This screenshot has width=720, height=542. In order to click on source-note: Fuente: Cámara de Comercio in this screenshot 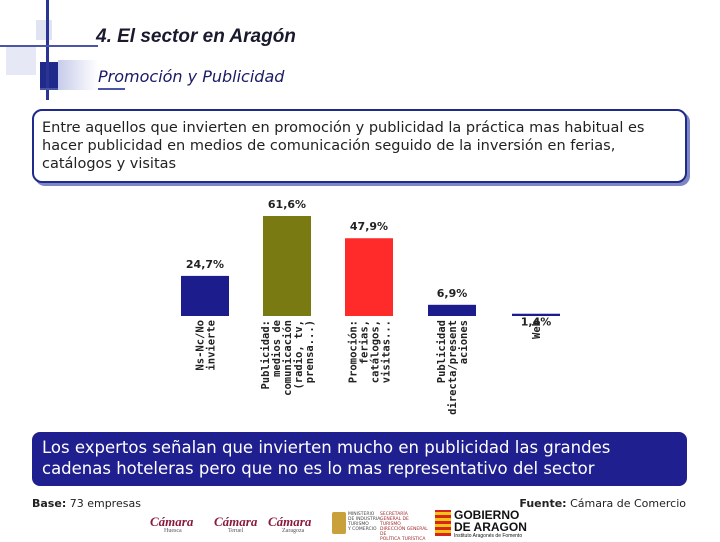, I will do `click(602, 503)`.